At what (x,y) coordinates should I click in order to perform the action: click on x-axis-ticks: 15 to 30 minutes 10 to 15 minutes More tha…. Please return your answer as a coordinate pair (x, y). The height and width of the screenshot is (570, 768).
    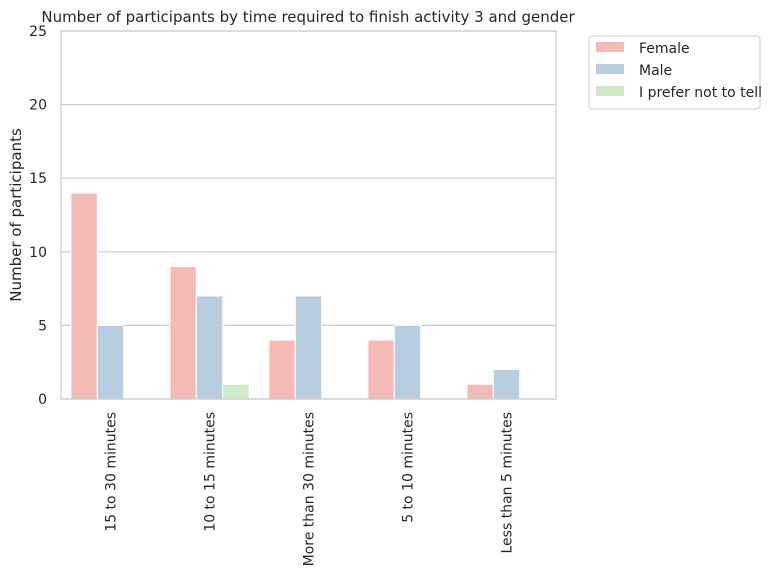
    Looking at the image, I should click on (310, 489).